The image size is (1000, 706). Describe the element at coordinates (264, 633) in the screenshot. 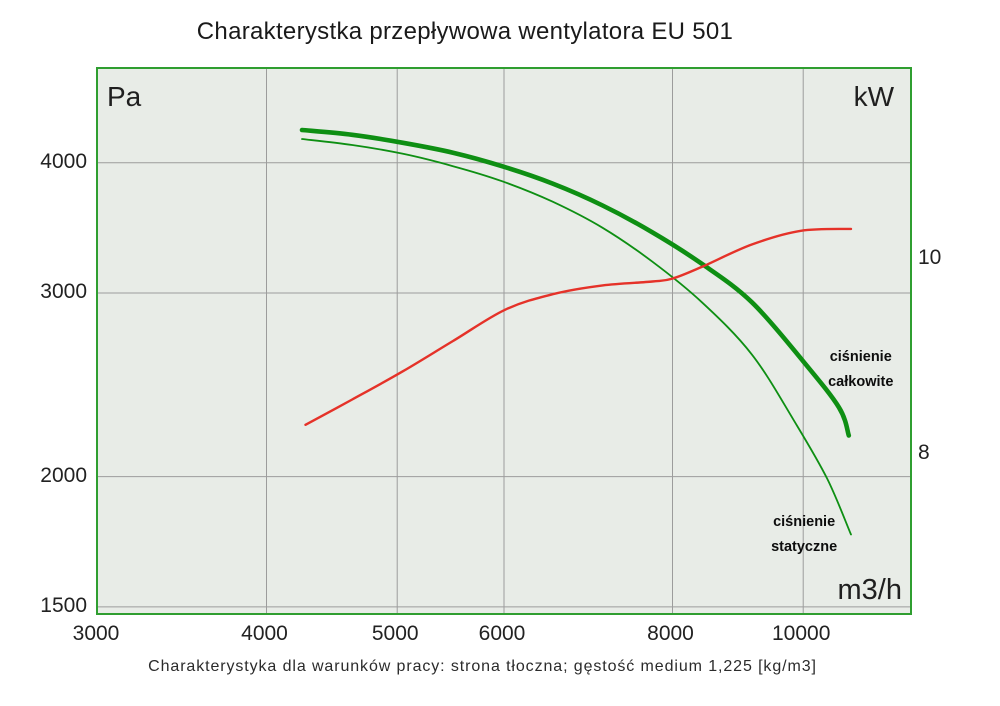

I see `x-tick-label: 4000` at that location.